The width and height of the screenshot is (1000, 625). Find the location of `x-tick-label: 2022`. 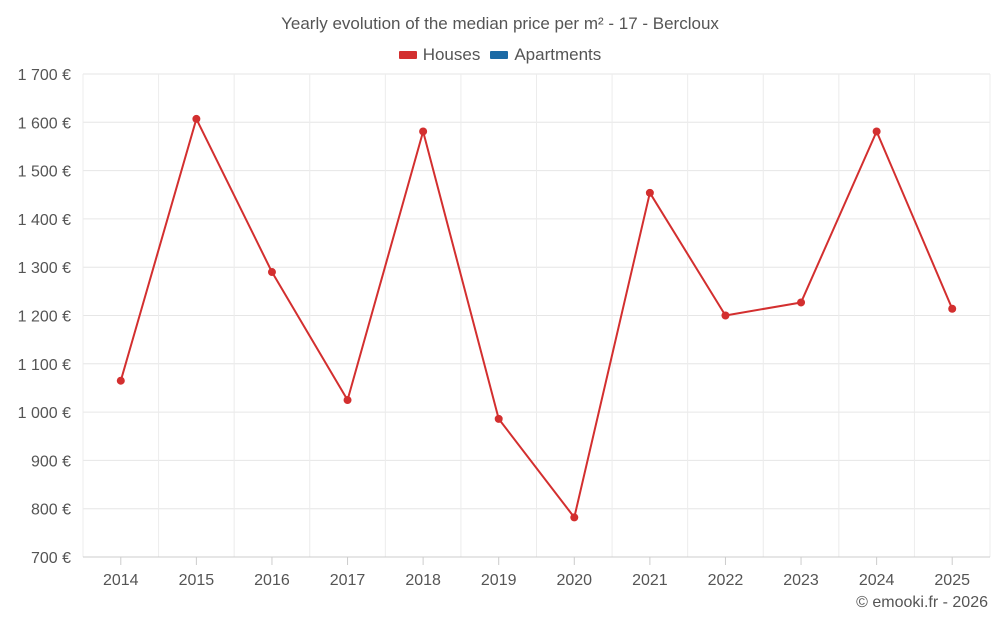

x-tick-label: 2022 is located at coordinates (726, 580).